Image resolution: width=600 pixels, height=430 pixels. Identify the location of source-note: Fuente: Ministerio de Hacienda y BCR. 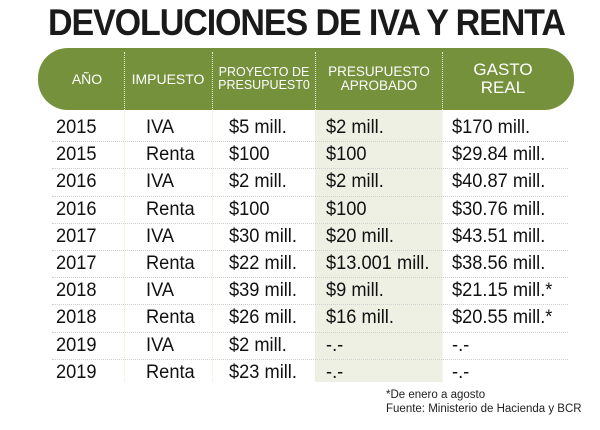
(484, 409).